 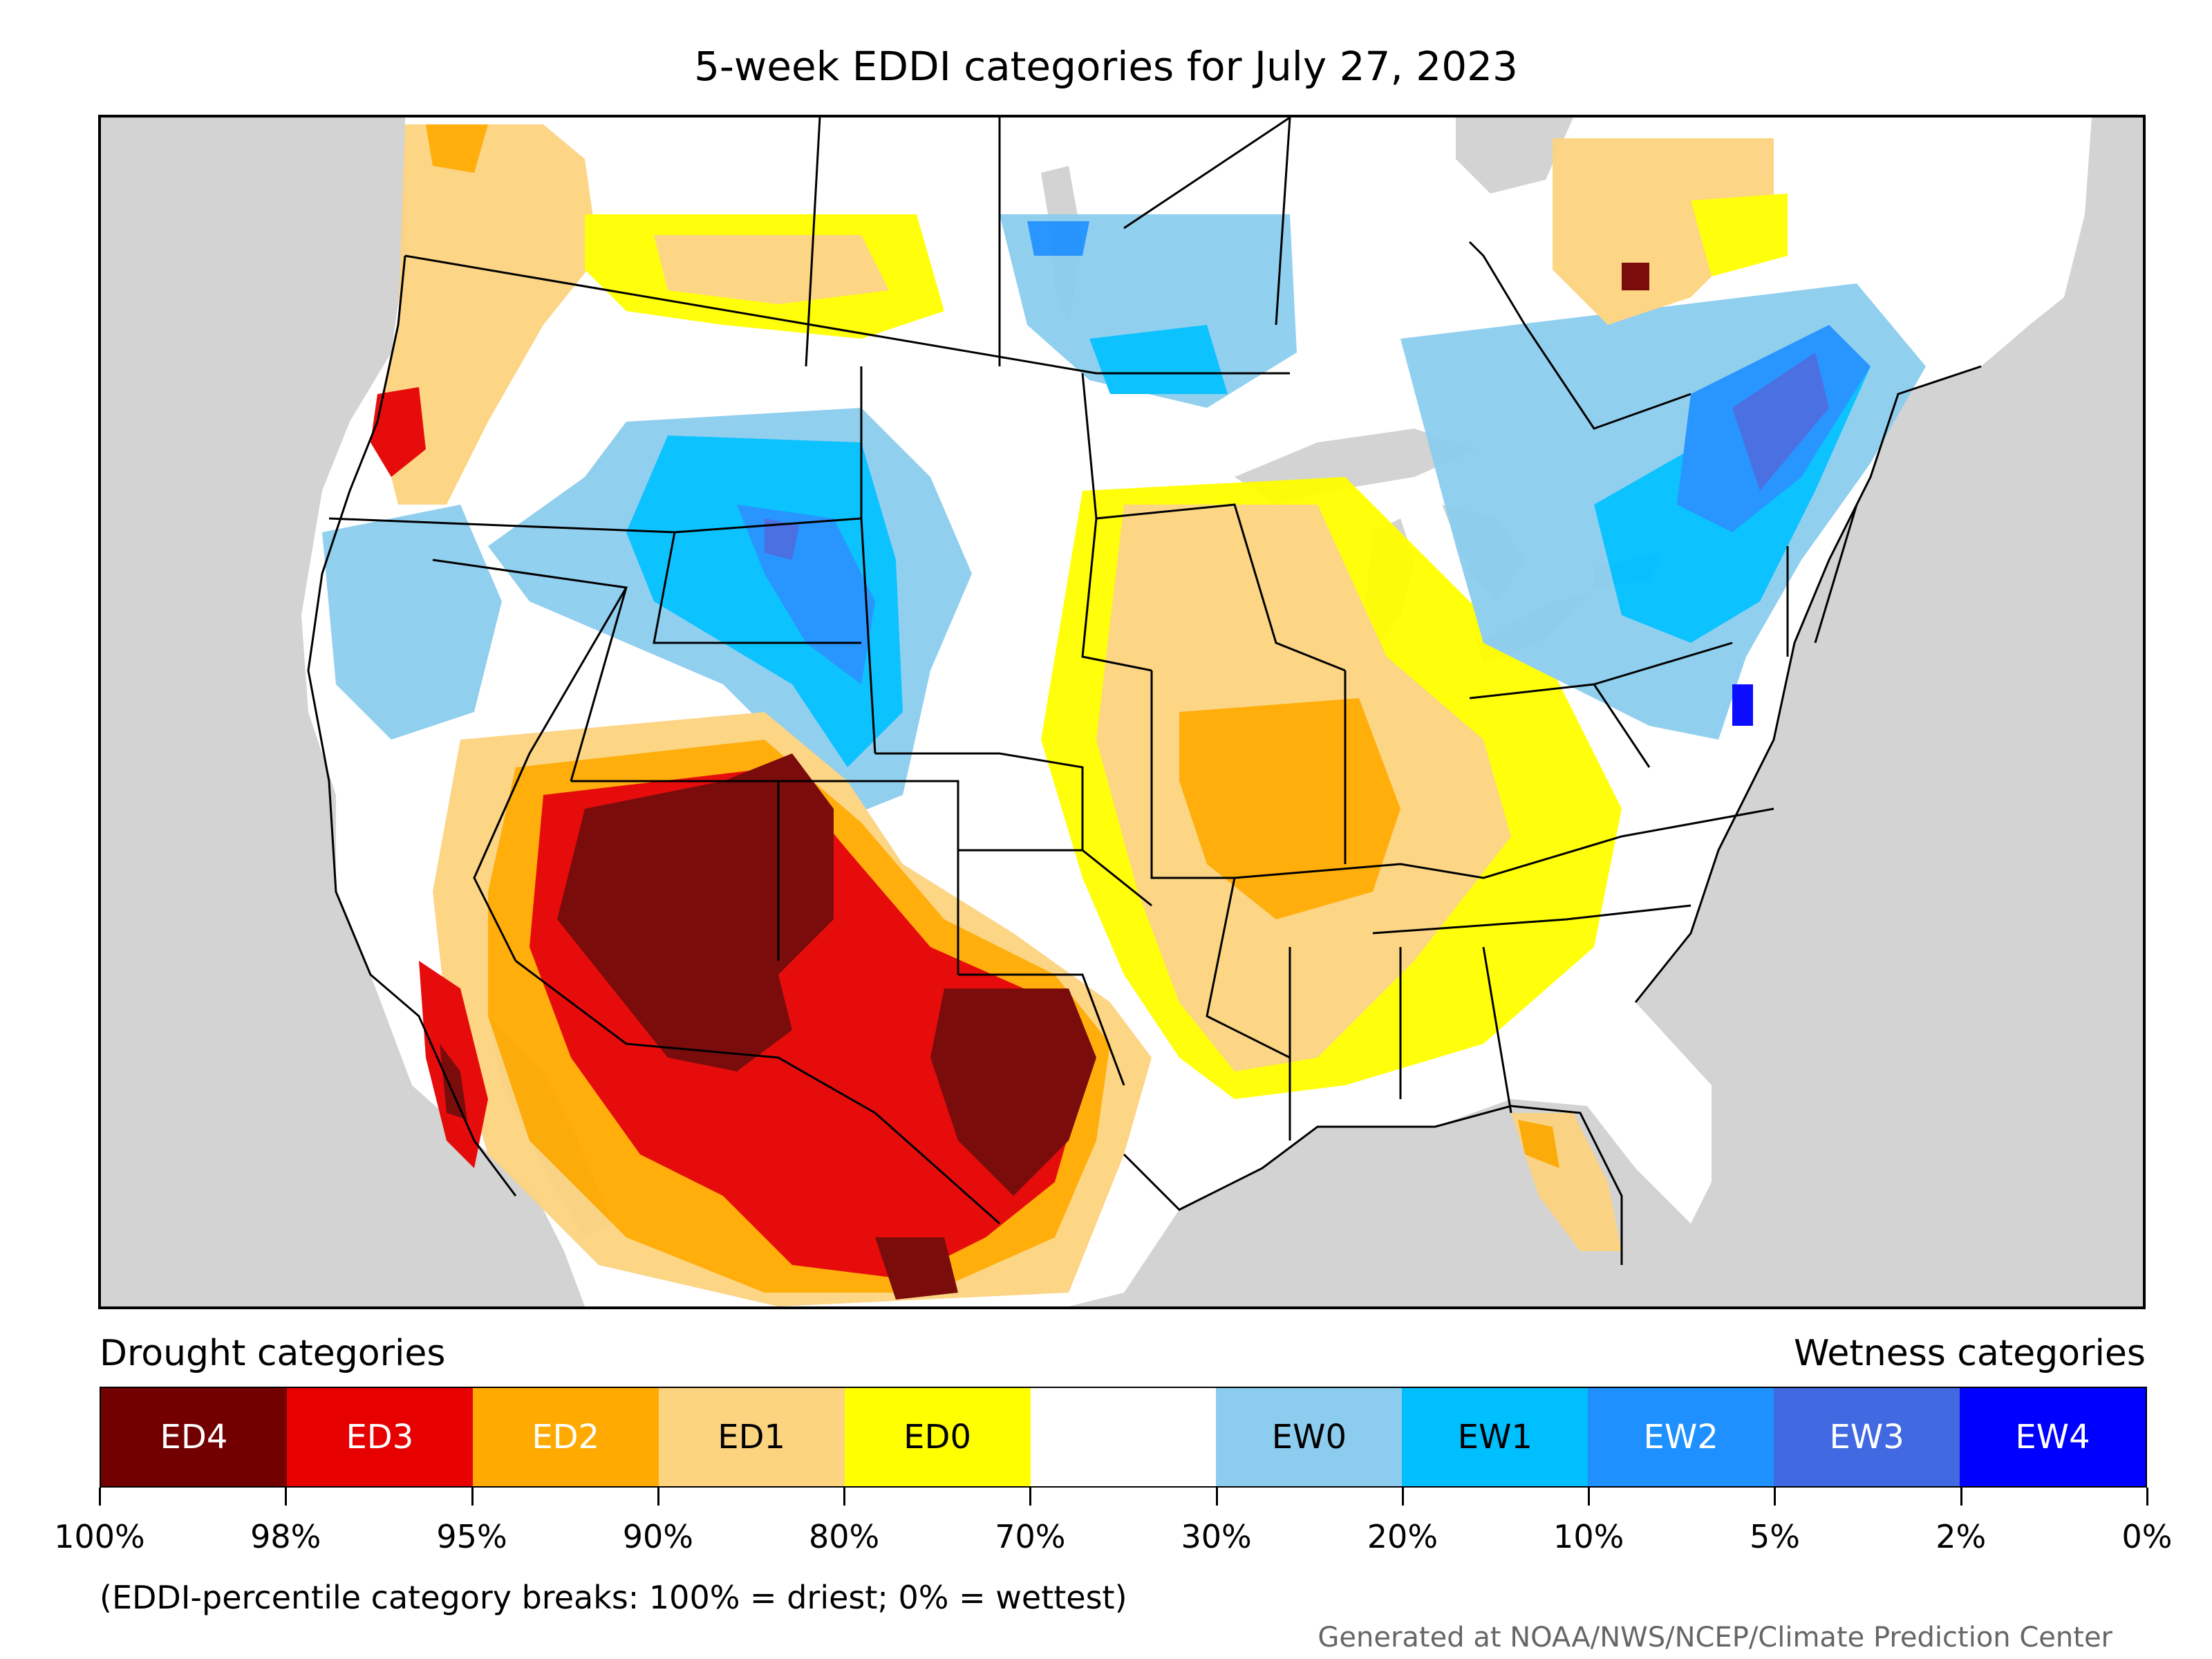 What do you see at coordinates (1106, 66) in the screenshot?
I see `map-title: 5-week EDDI categories for July 27, 2023` at bounding box center [1106, 66].